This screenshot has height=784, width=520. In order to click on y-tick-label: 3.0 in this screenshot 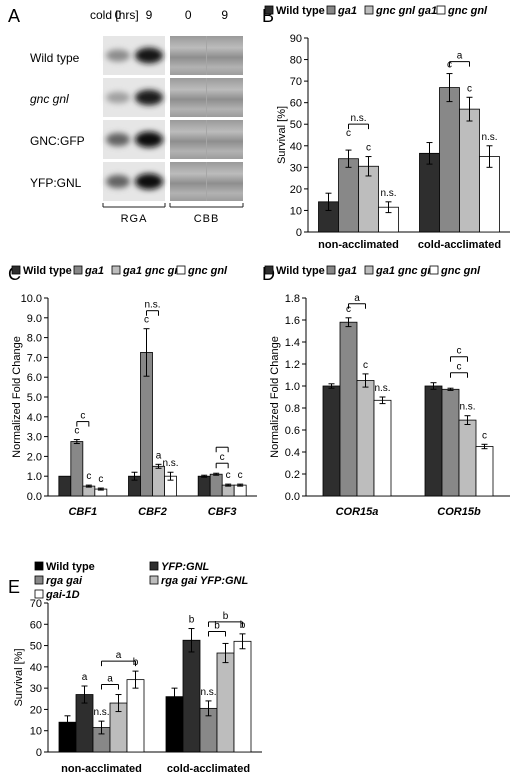, I will do `click(34, 438)`.